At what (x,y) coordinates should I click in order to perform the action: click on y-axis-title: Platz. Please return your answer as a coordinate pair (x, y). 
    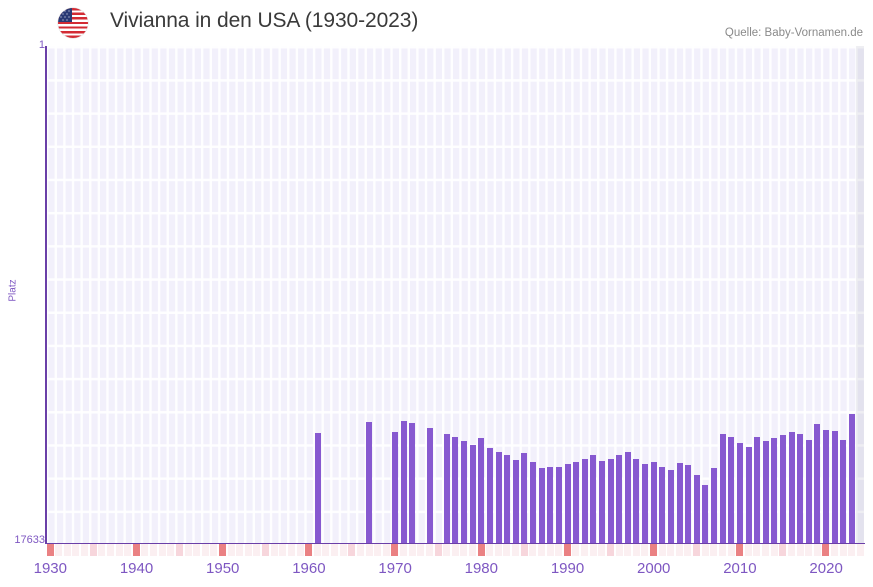
    Looking at the image, I should click on (13, 290).